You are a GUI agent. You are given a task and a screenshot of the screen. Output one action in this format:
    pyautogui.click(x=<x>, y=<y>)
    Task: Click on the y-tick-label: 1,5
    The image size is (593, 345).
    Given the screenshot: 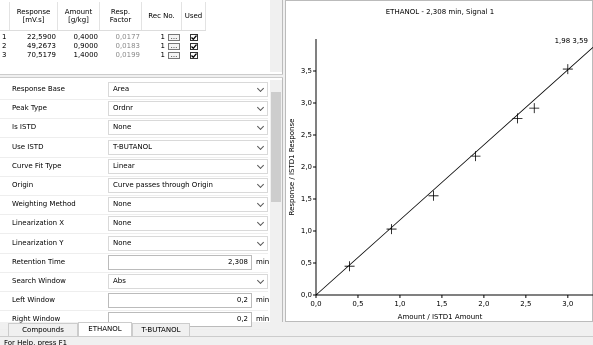 What is the action you would take?
    pyautogui.click(x=306, y=199)
    